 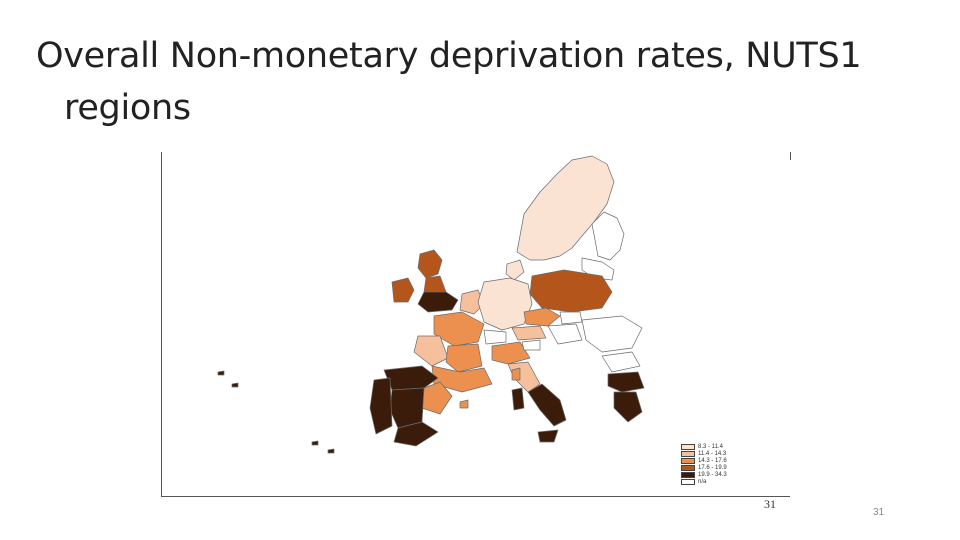 What do you see at coordinates (565, 208) in the screenshot?
I see `region-scandinavia` at bounding box center [565, 208].